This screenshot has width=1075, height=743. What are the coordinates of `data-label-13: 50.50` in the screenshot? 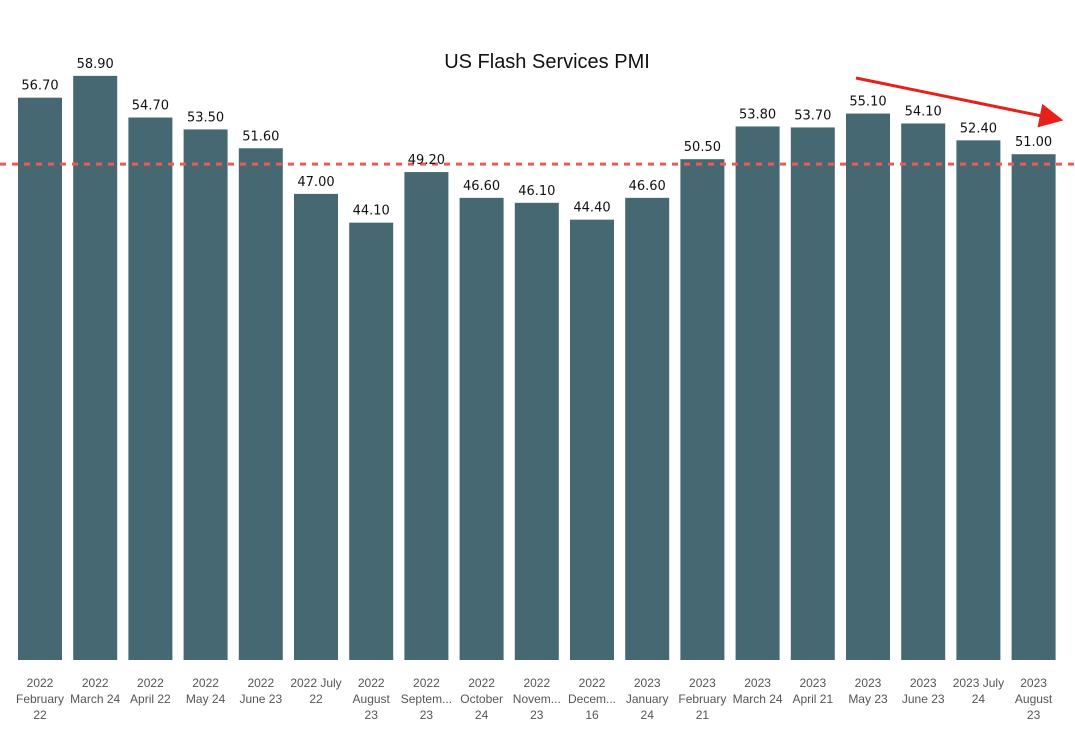 It's located at (702, 147).